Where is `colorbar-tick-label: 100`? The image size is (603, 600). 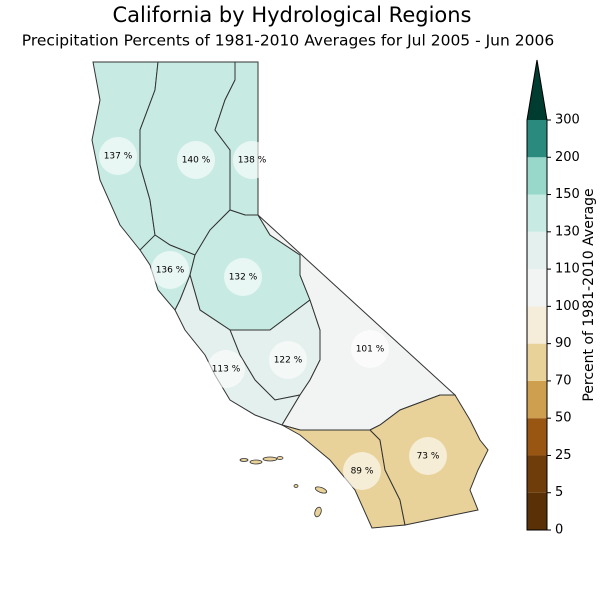 colorbar-tick-label: 100 is located at coordinates (567, 306).